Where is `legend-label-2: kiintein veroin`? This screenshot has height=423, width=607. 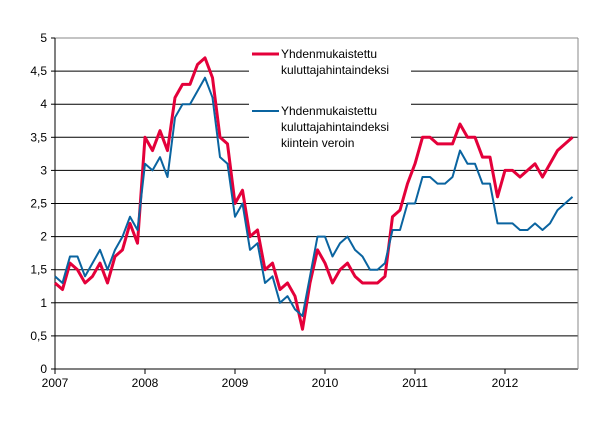
legend-label-2: kiintein veroin is located at coordinates (317, 143).